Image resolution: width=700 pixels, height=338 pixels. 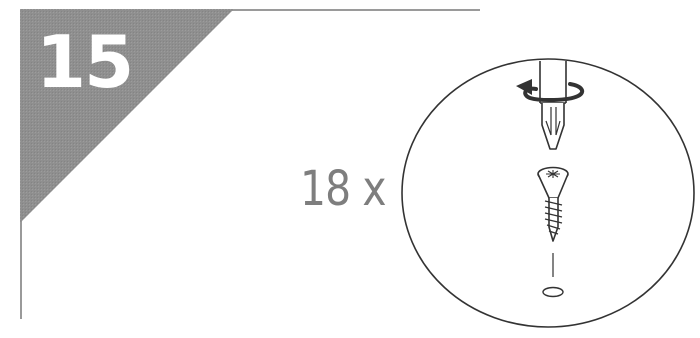 I want to click on pilot-hole-icon, so click(x=553, y=292).